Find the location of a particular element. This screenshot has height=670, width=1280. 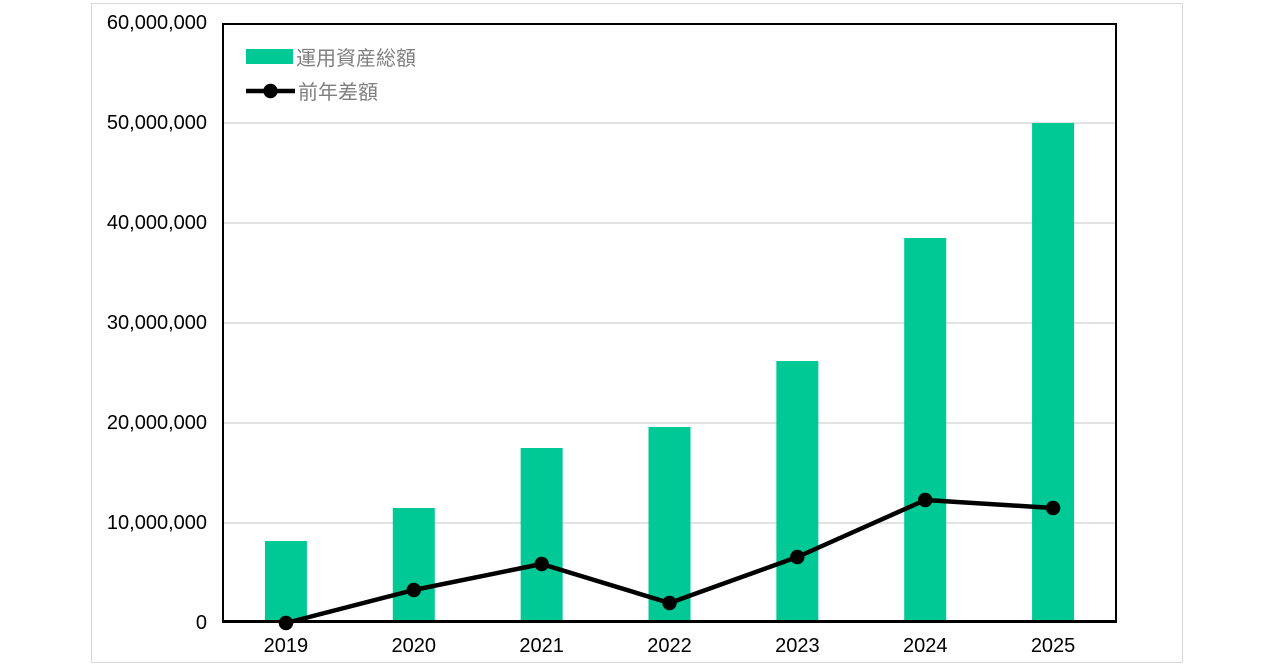

bar-2020 is located at coordinates (413, 565).